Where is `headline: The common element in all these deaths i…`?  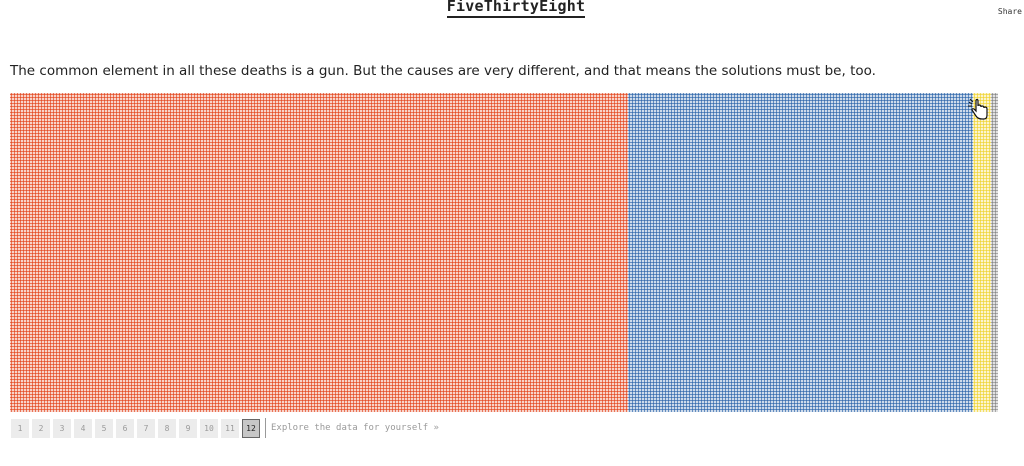
headline: The common element in all these deaths i… is located at coordinates (443, 71).